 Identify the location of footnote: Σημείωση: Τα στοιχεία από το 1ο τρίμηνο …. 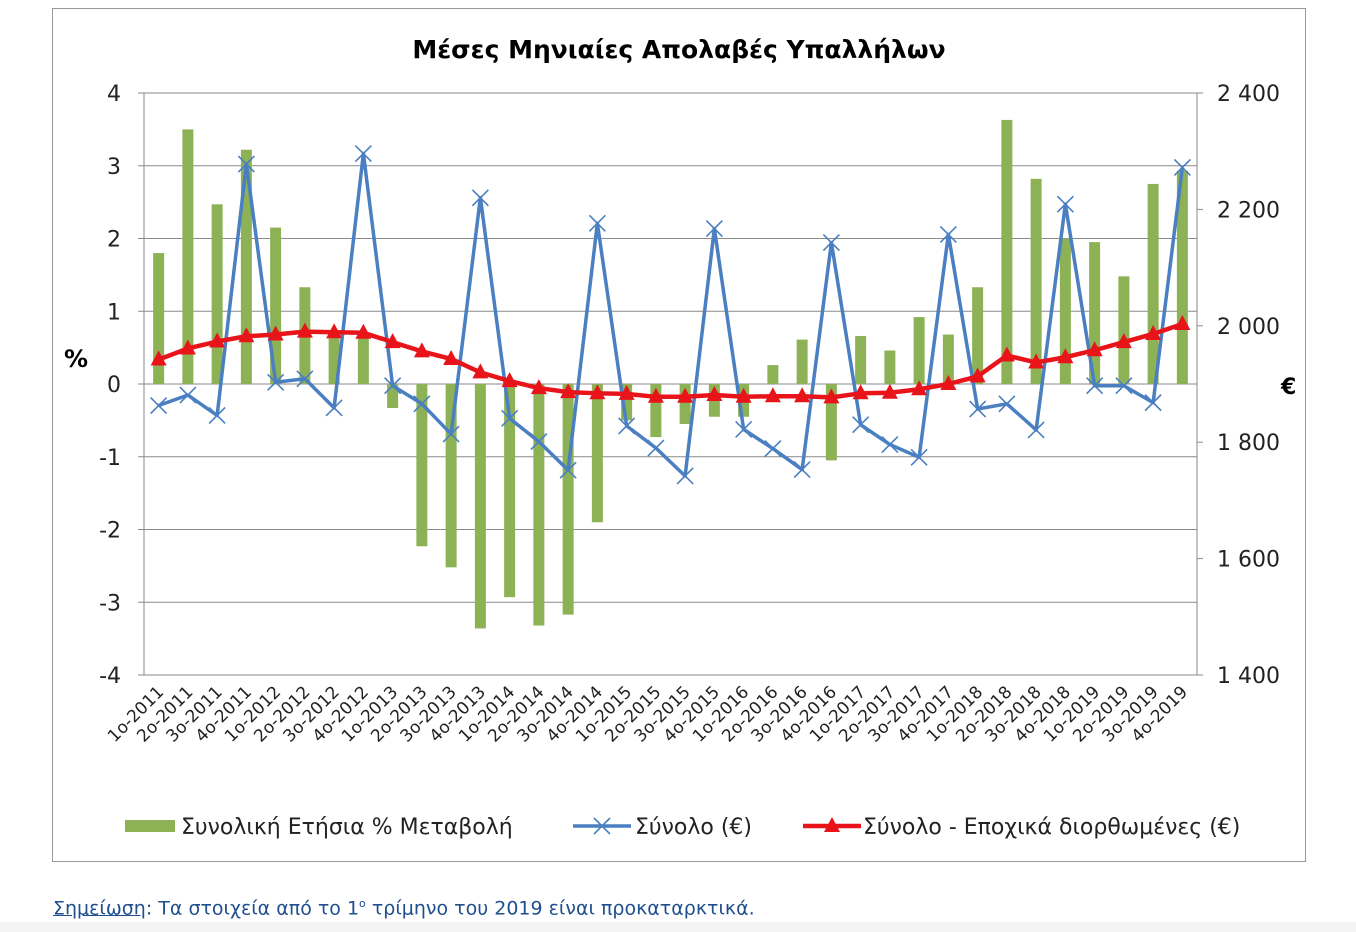
(404, 908).